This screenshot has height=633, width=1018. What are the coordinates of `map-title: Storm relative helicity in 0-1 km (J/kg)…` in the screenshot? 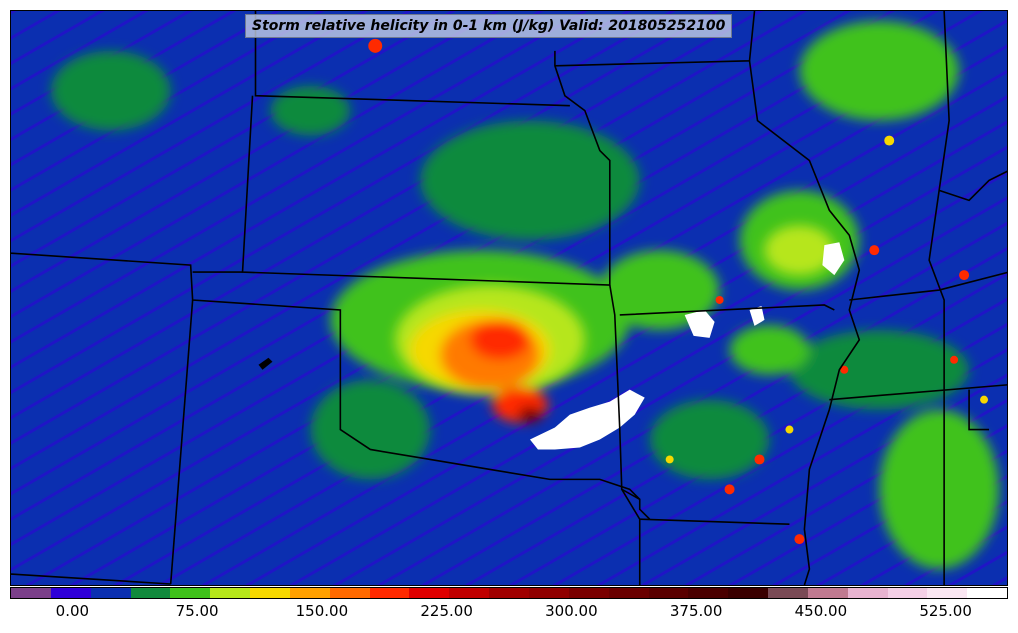 It's located at (489, 26).